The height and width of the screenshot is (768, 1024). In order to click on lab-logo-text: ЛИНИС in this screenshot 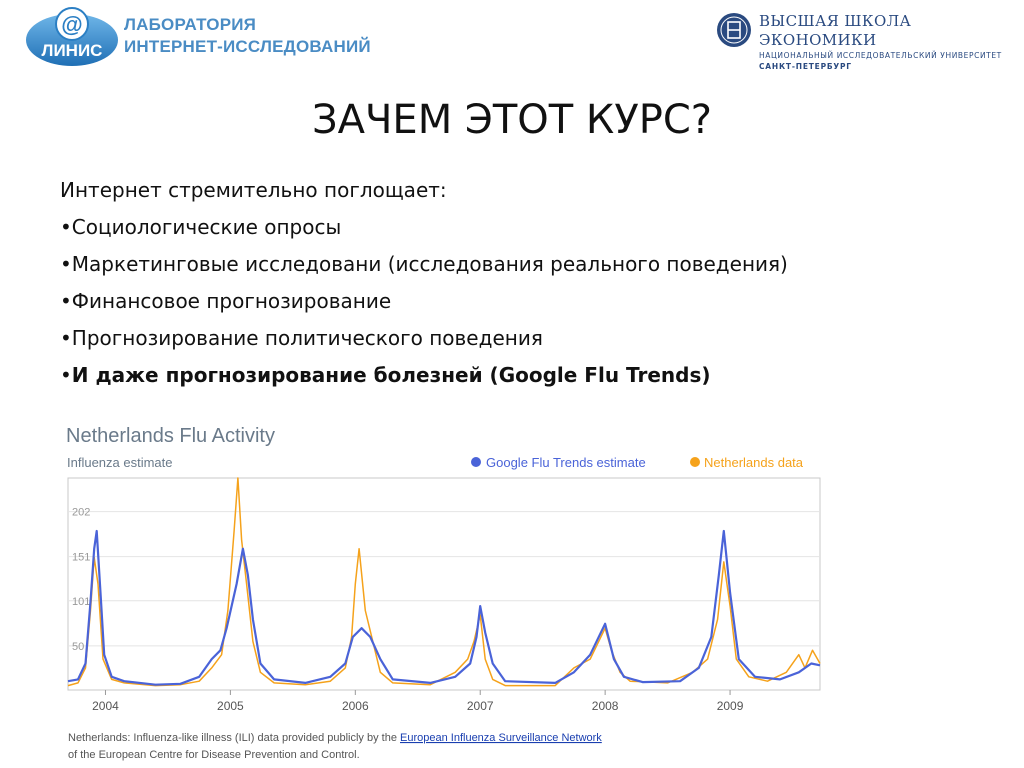, I will do `click(72, 50)`.